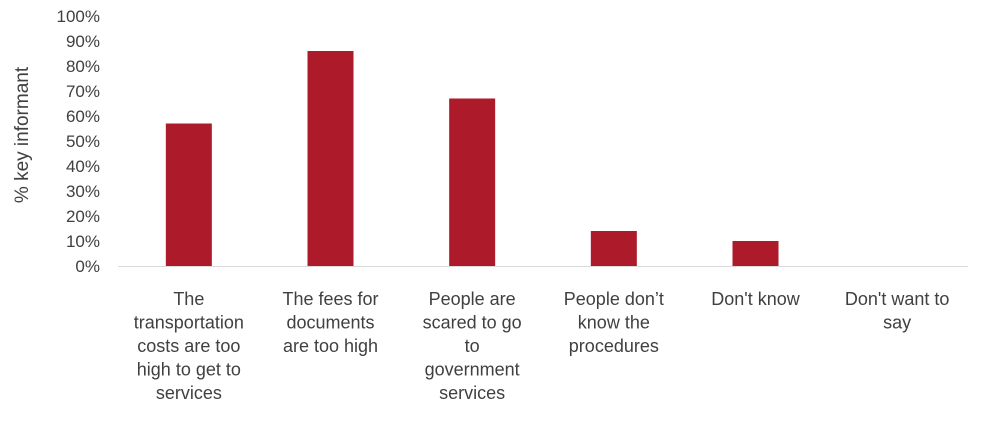 This screenshot has width=982, height=429. I want to click on x-category-label-line: say, so click(897, 323).